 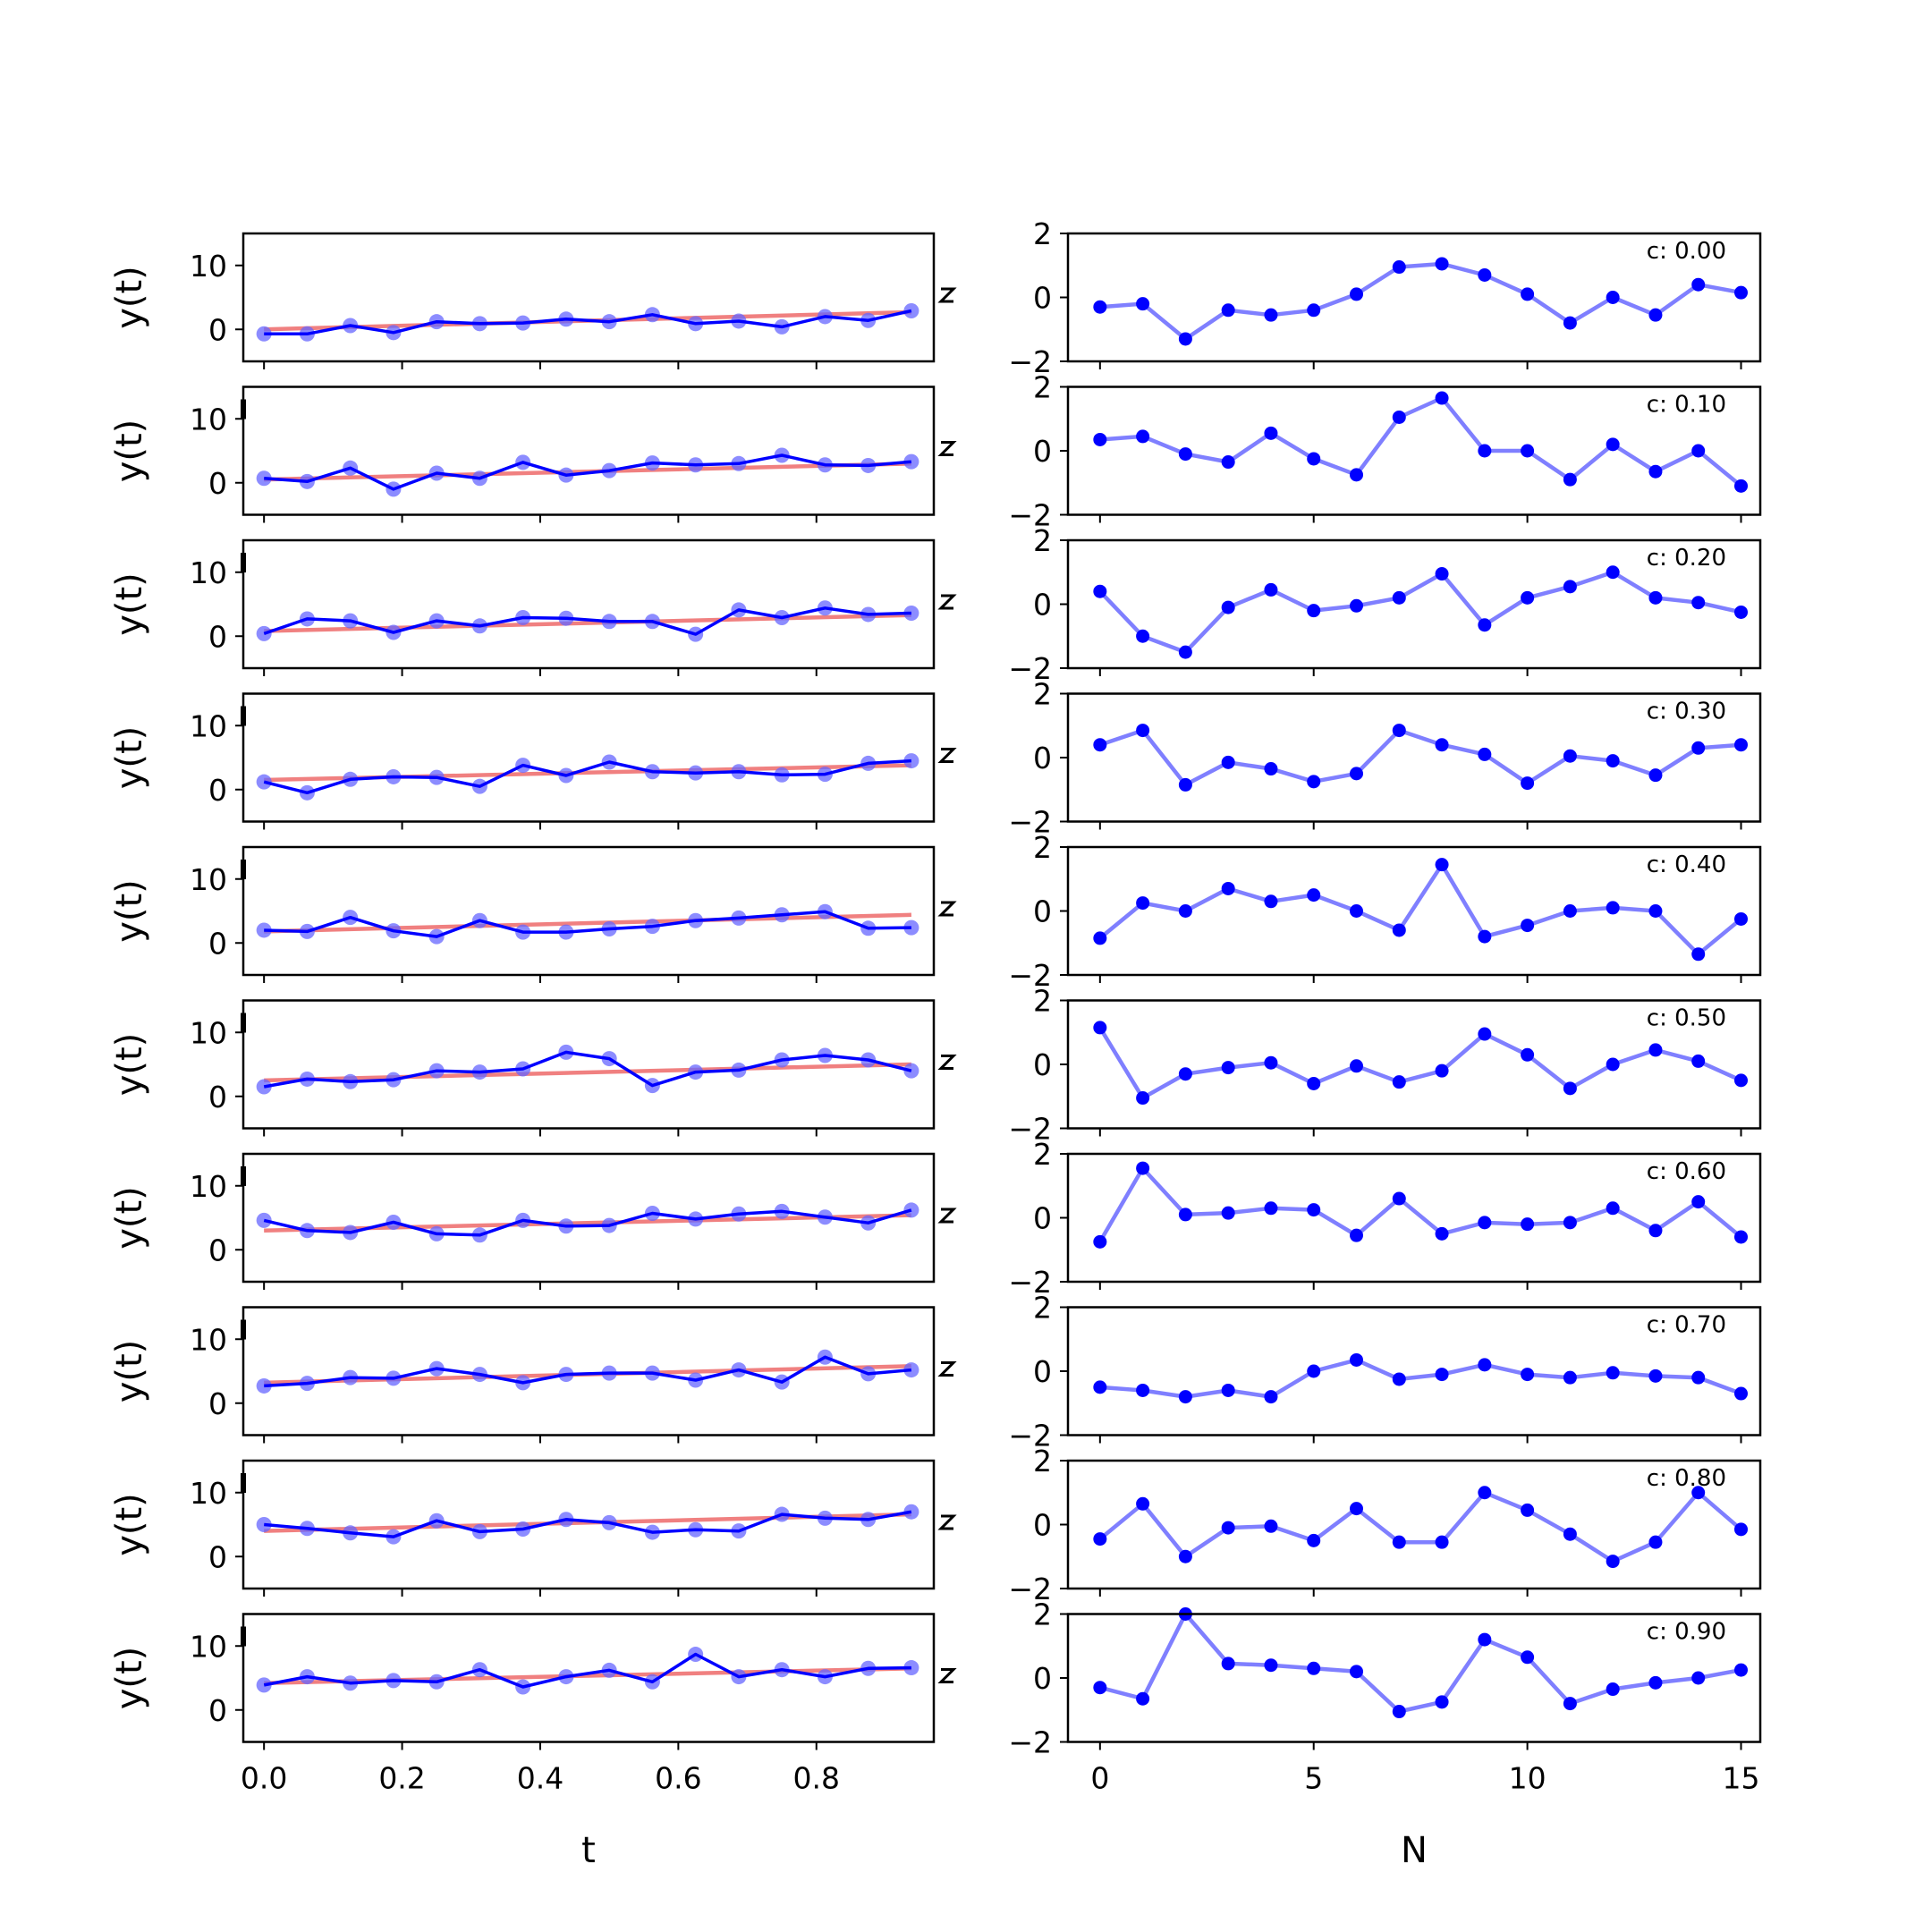 What do you see at coordinates (587, 623) in the screenshot?
I see `fit-line` at bounding box center [587, 623].